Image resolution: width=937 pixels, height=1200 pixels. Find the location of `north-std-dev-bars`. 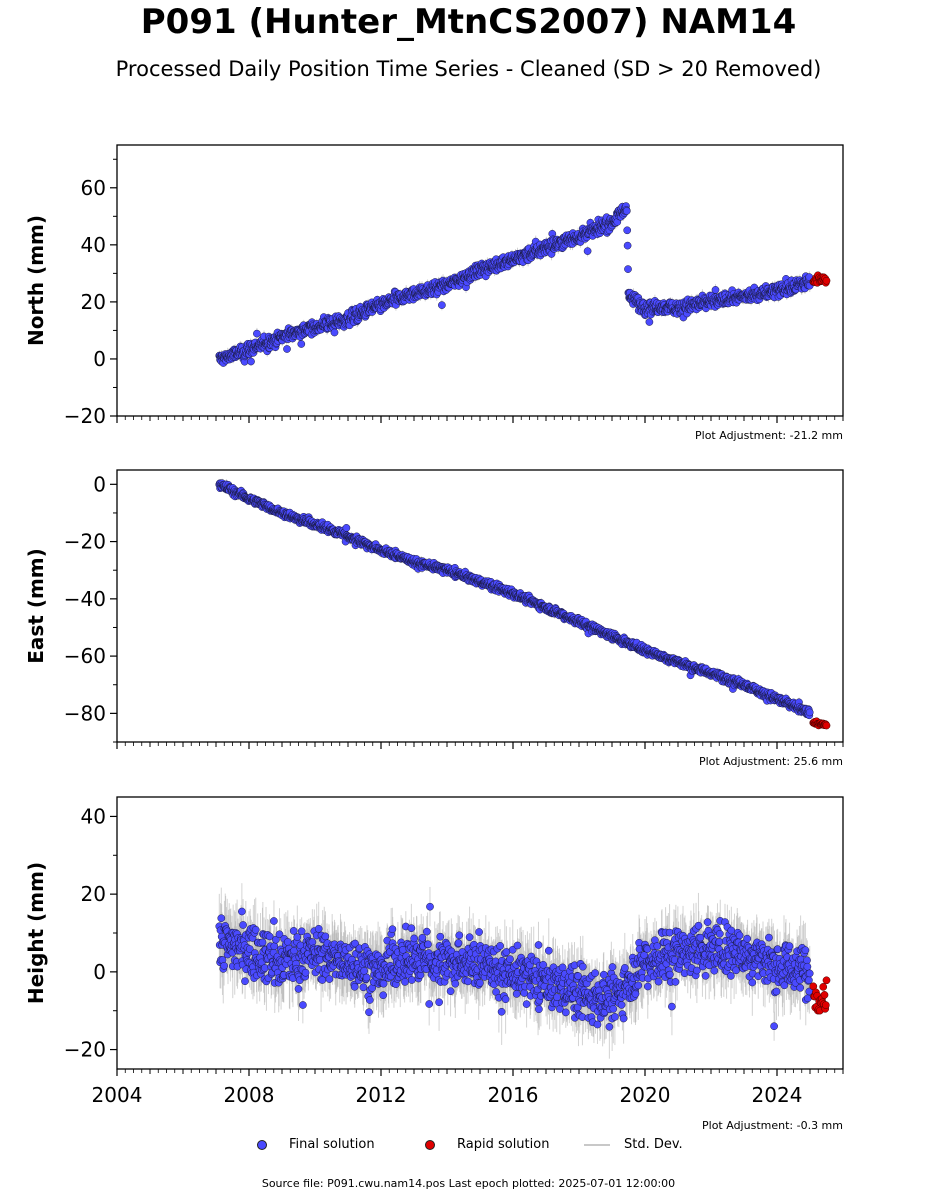

north-std-dev-bars is located at coordinates (514, 284).